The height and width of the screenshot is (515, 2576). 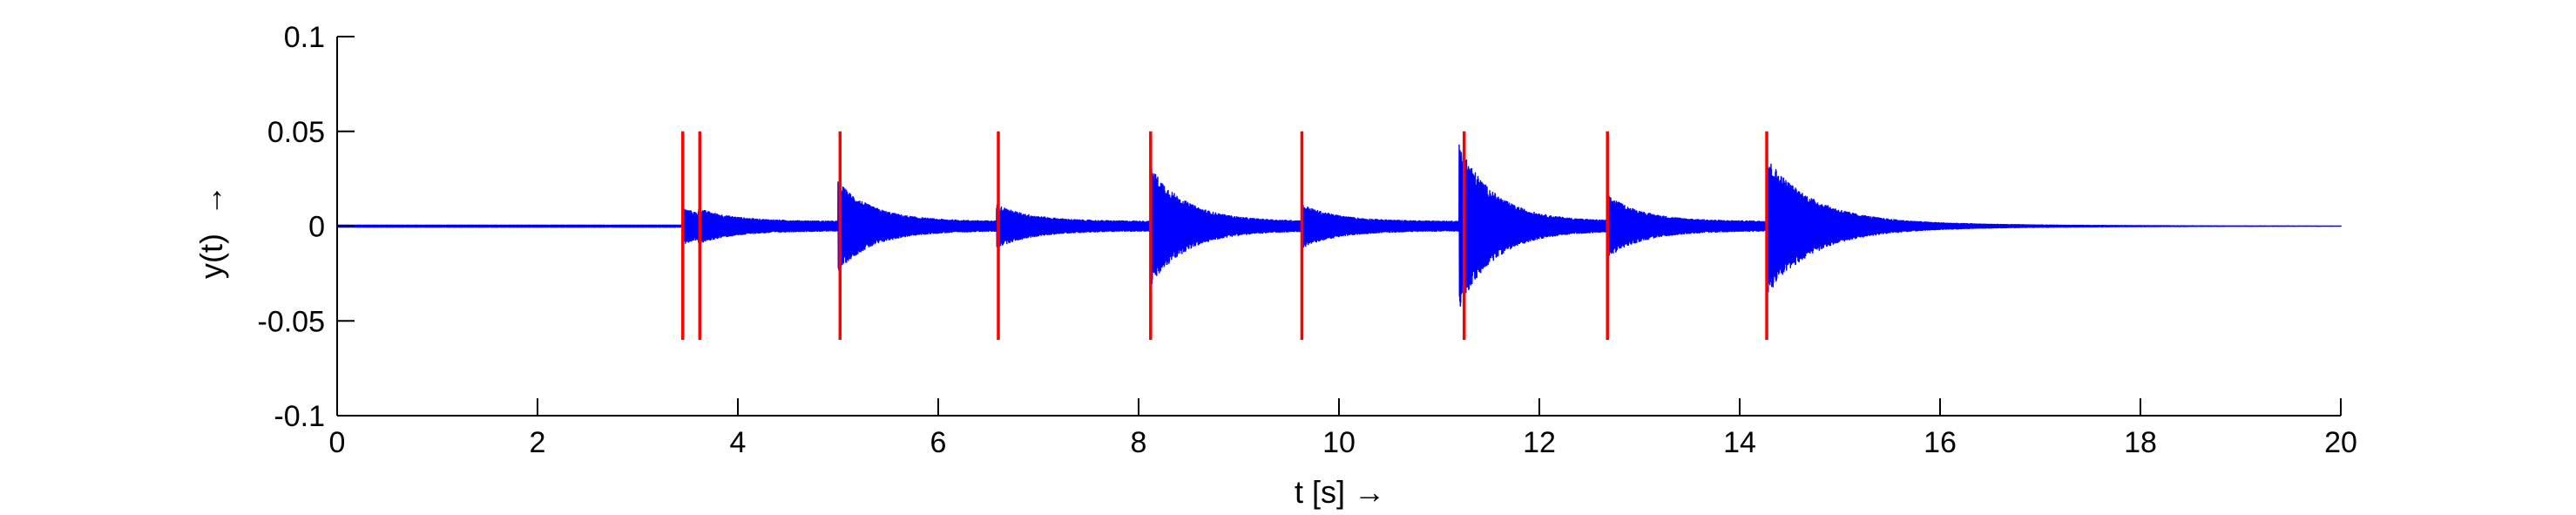 I want to click on y-axis-label: y(t) →, so click(x=211, y=232).